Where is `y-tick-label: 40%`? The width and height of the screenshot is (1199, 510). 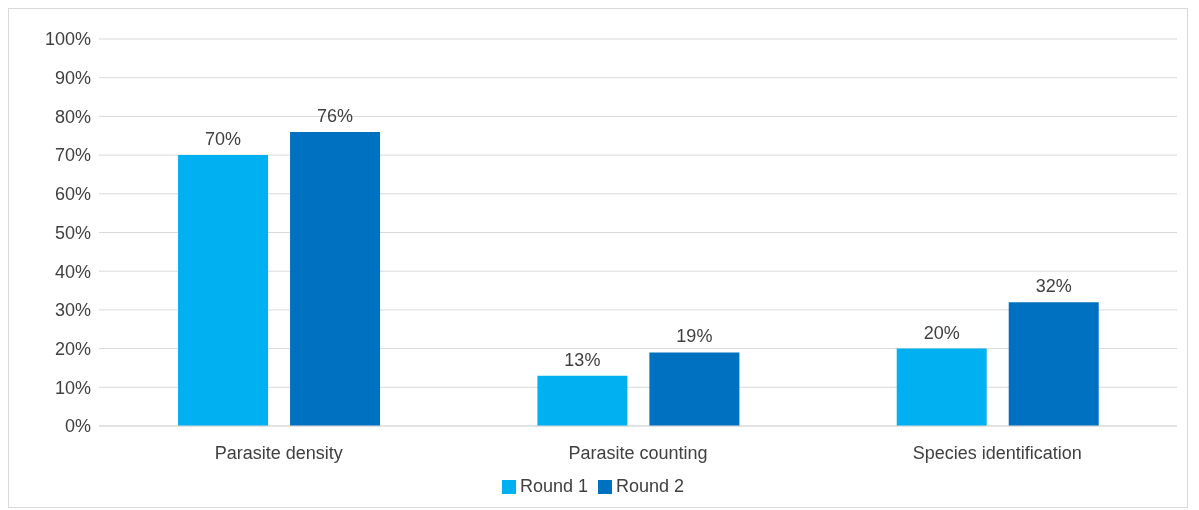 y-tick-label: 40% is located at coordinates (72, 271).